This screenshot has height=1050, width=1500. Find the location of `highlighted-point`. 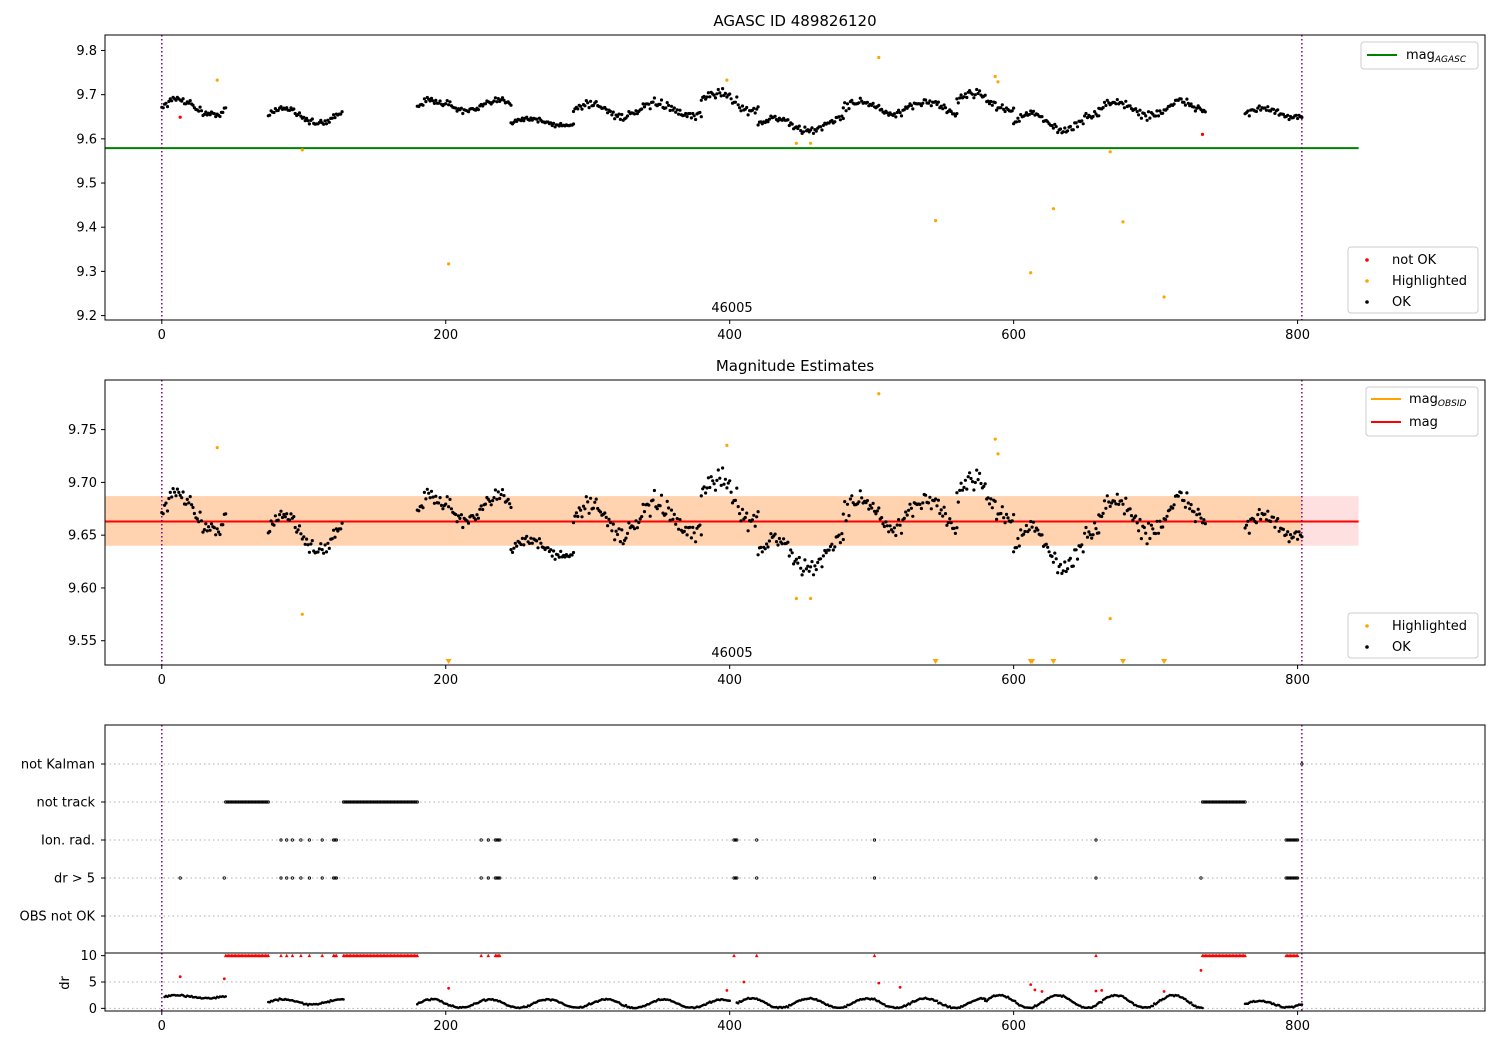

highlighted-point is located at coordinates (1164, 297).